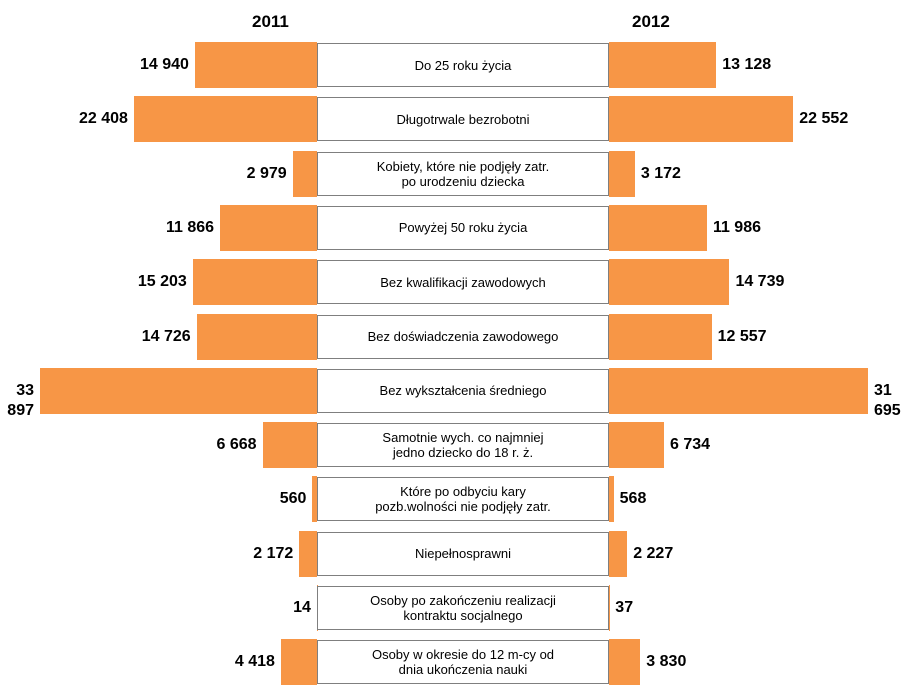  I want to click on value-label: 31 695, so click(887, 400).